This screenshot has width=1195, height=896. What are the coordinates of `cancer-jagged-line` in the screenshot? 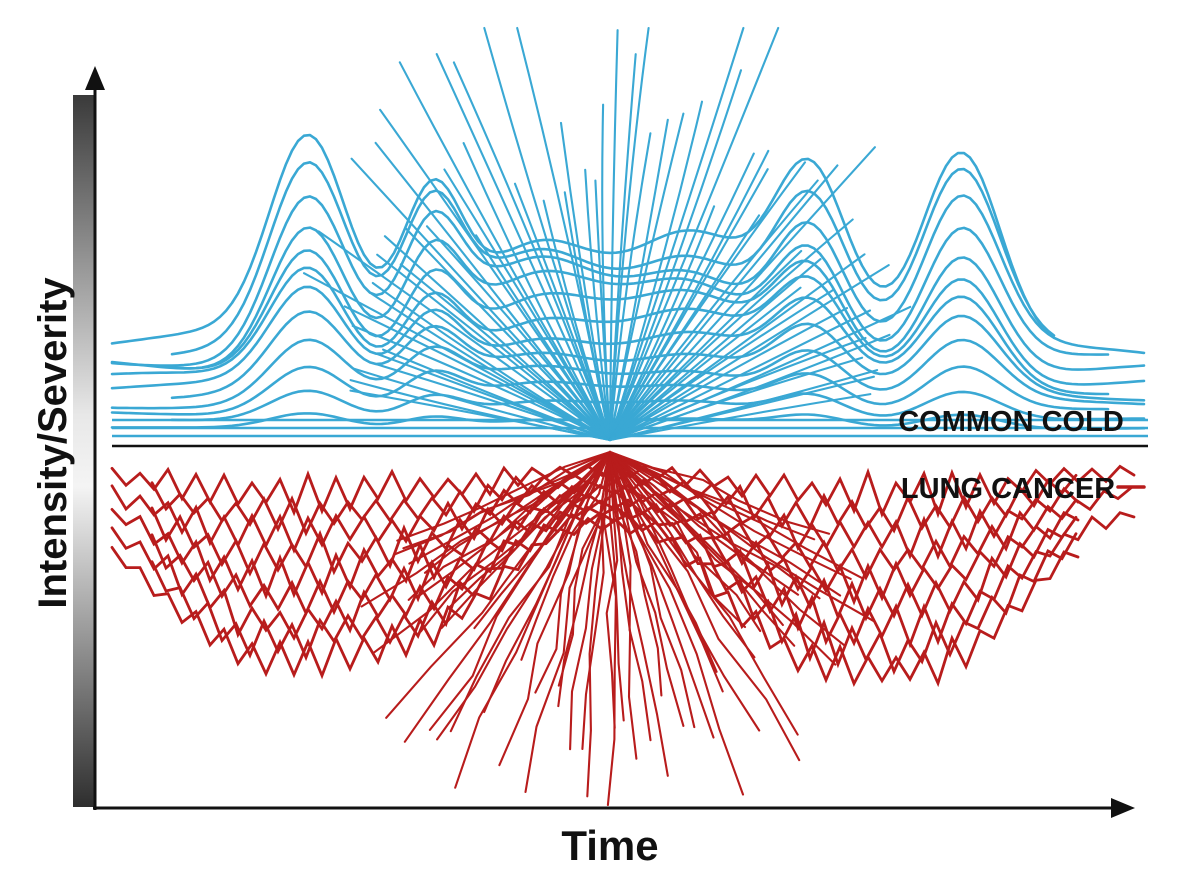 It's located at (614, 593).